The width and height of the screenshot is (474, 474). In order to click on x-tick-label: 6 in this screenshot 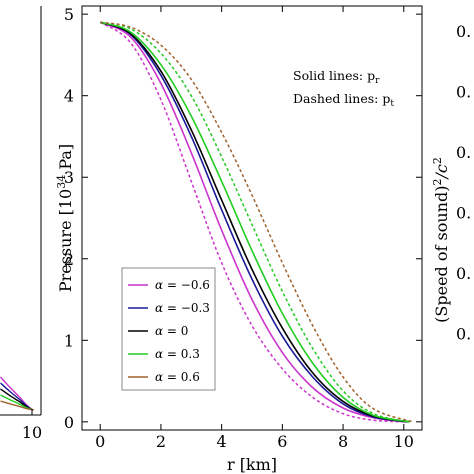, I will do `click(282, 441)`.